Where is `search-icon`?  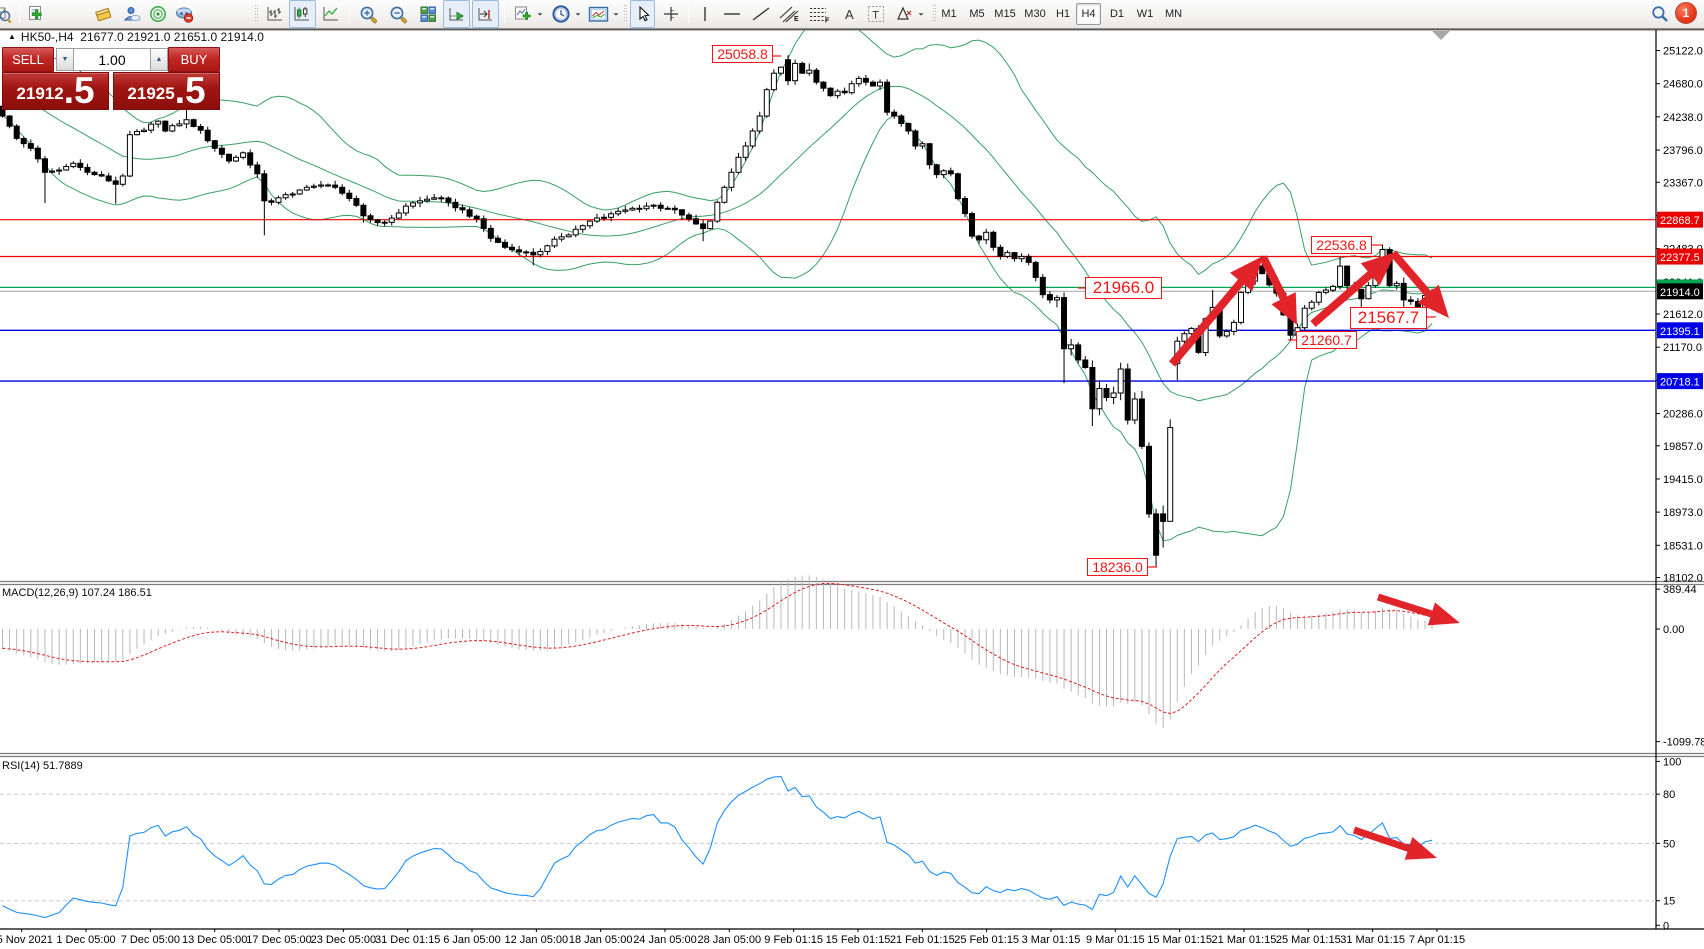
search-icon is located at coordinates (1660, 14).